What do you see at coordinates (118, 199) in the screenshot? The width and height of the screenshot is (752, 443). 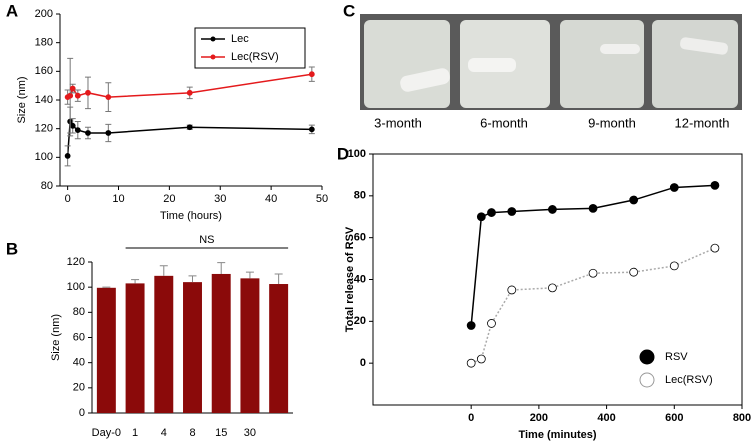 I see `x-tick-label: 10` at bounding box center [118, 199].